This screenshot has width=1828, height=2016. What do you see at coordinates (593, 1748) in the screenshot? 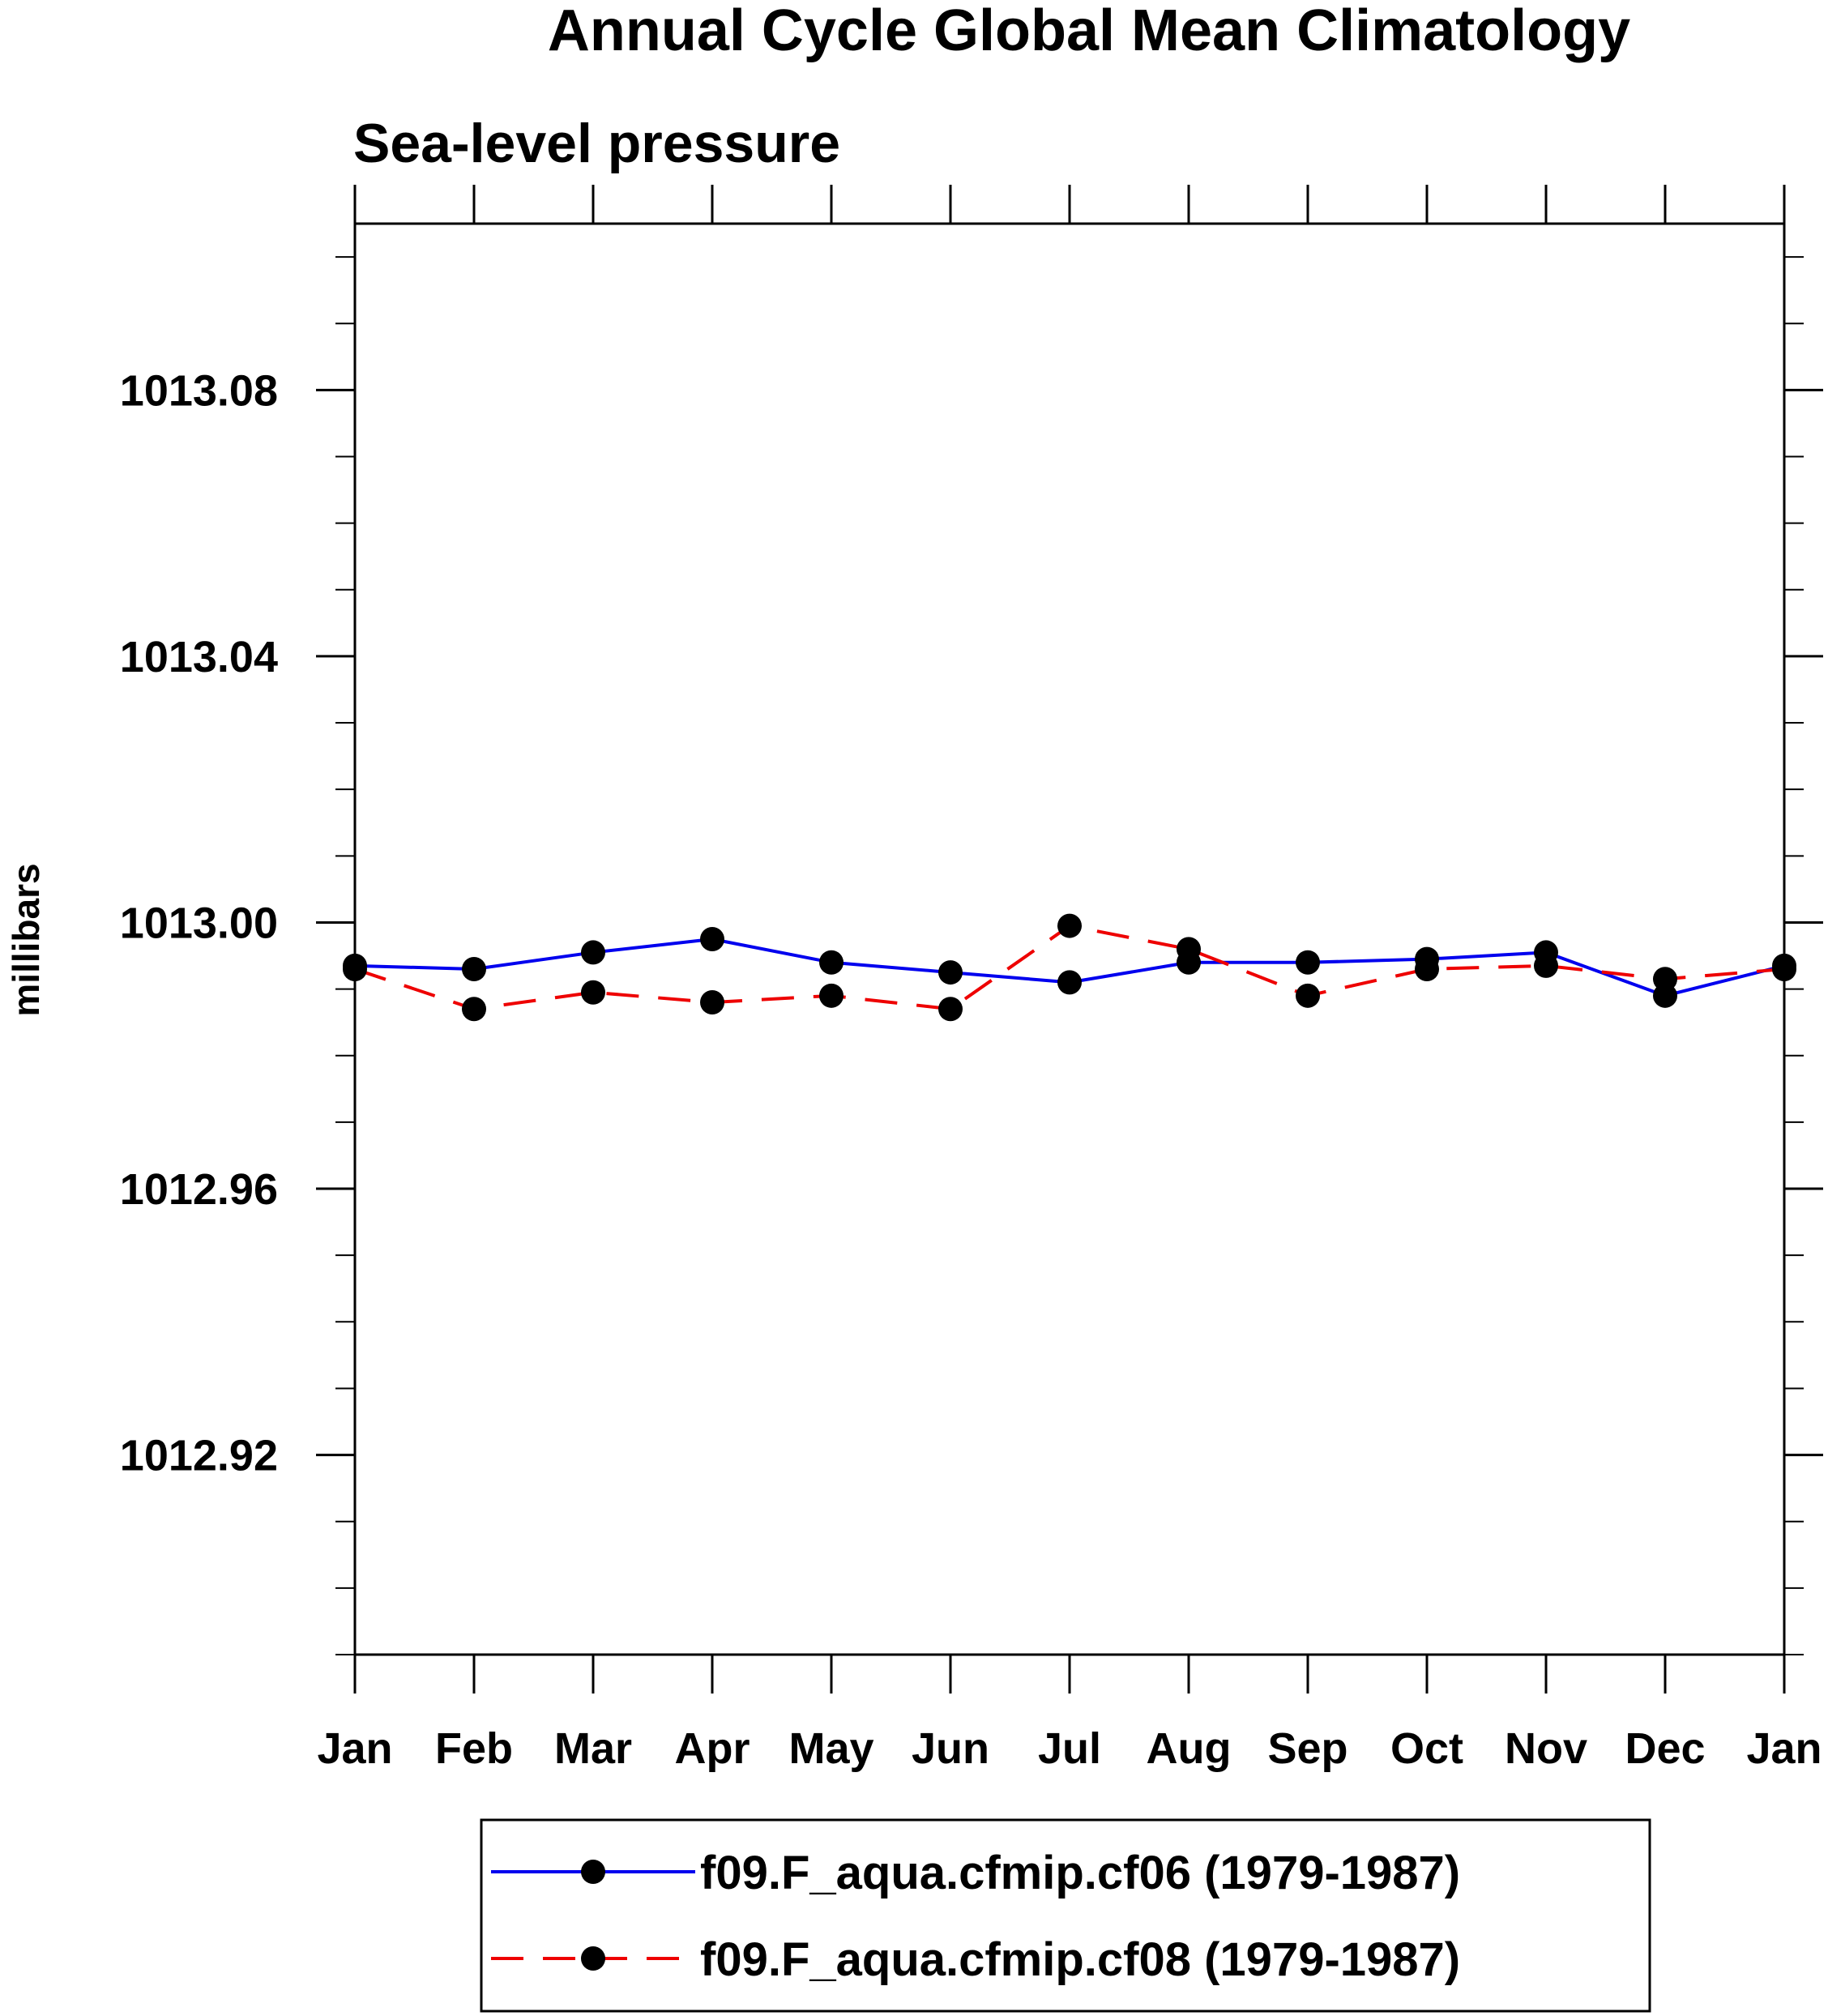
I see `x-tick-label: Mar` at bounding box center [593, 1748].